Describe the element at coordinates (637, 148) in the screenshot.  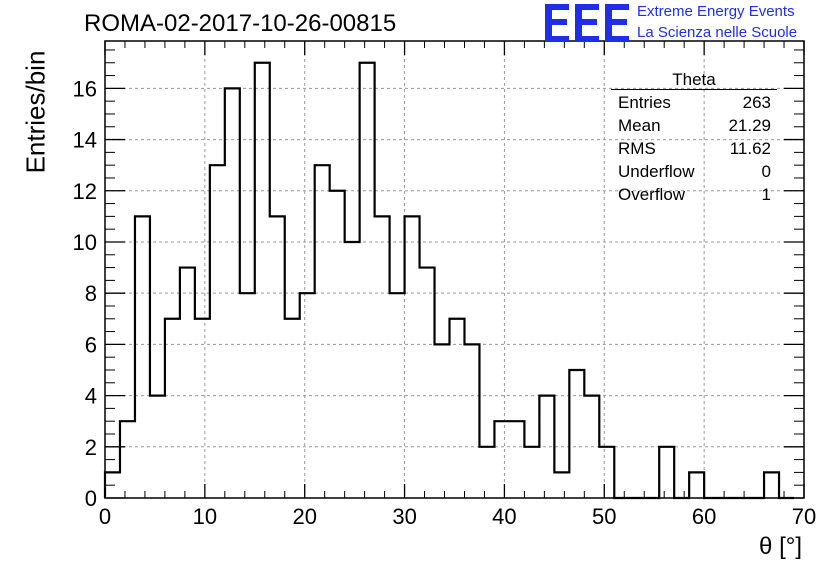
I see `stats-label: RMS` at that location.